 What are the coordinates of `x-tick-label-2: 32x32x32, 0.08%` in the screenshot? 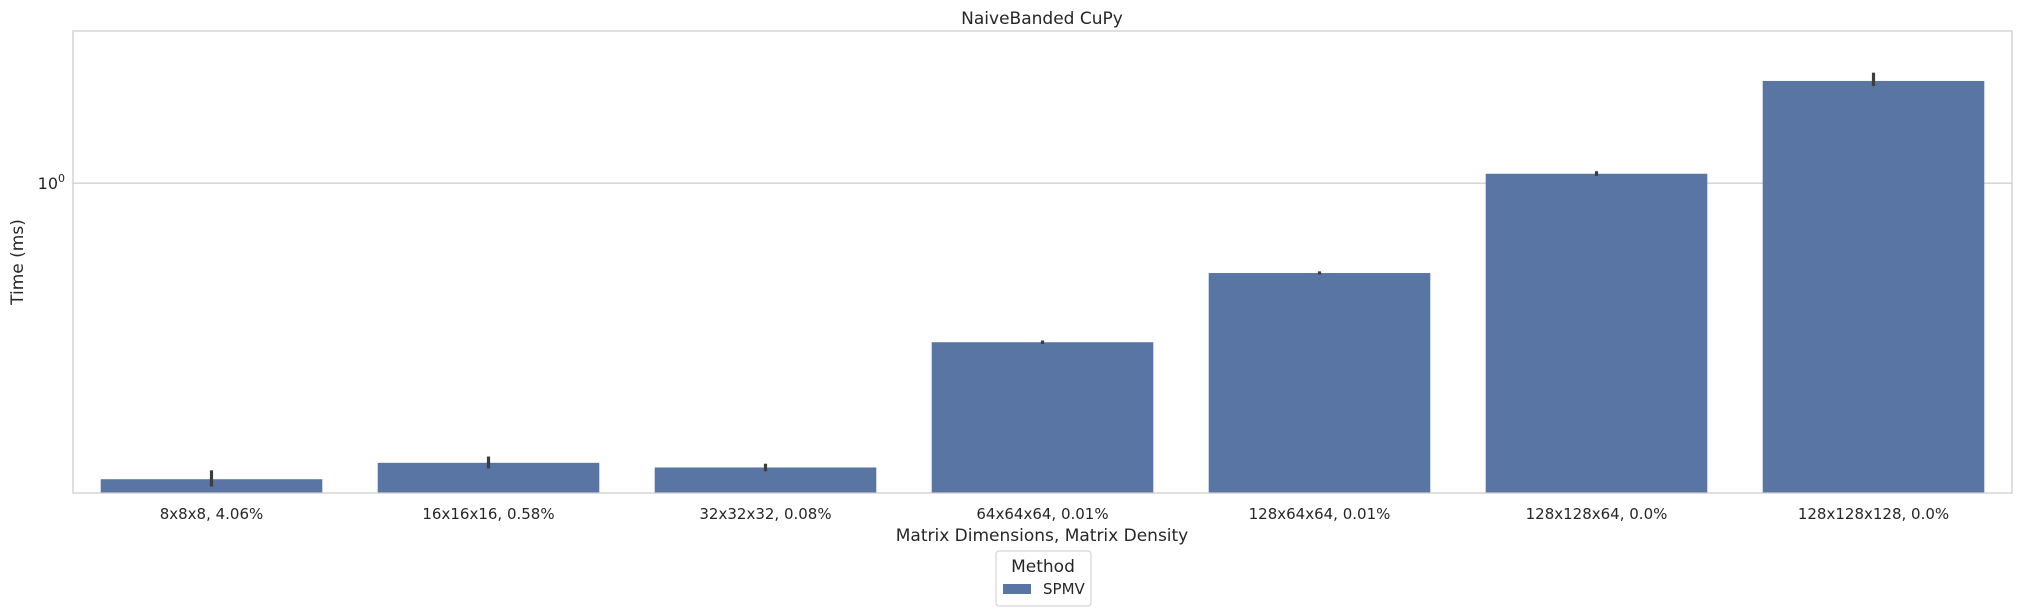 It's located at (765, 514).